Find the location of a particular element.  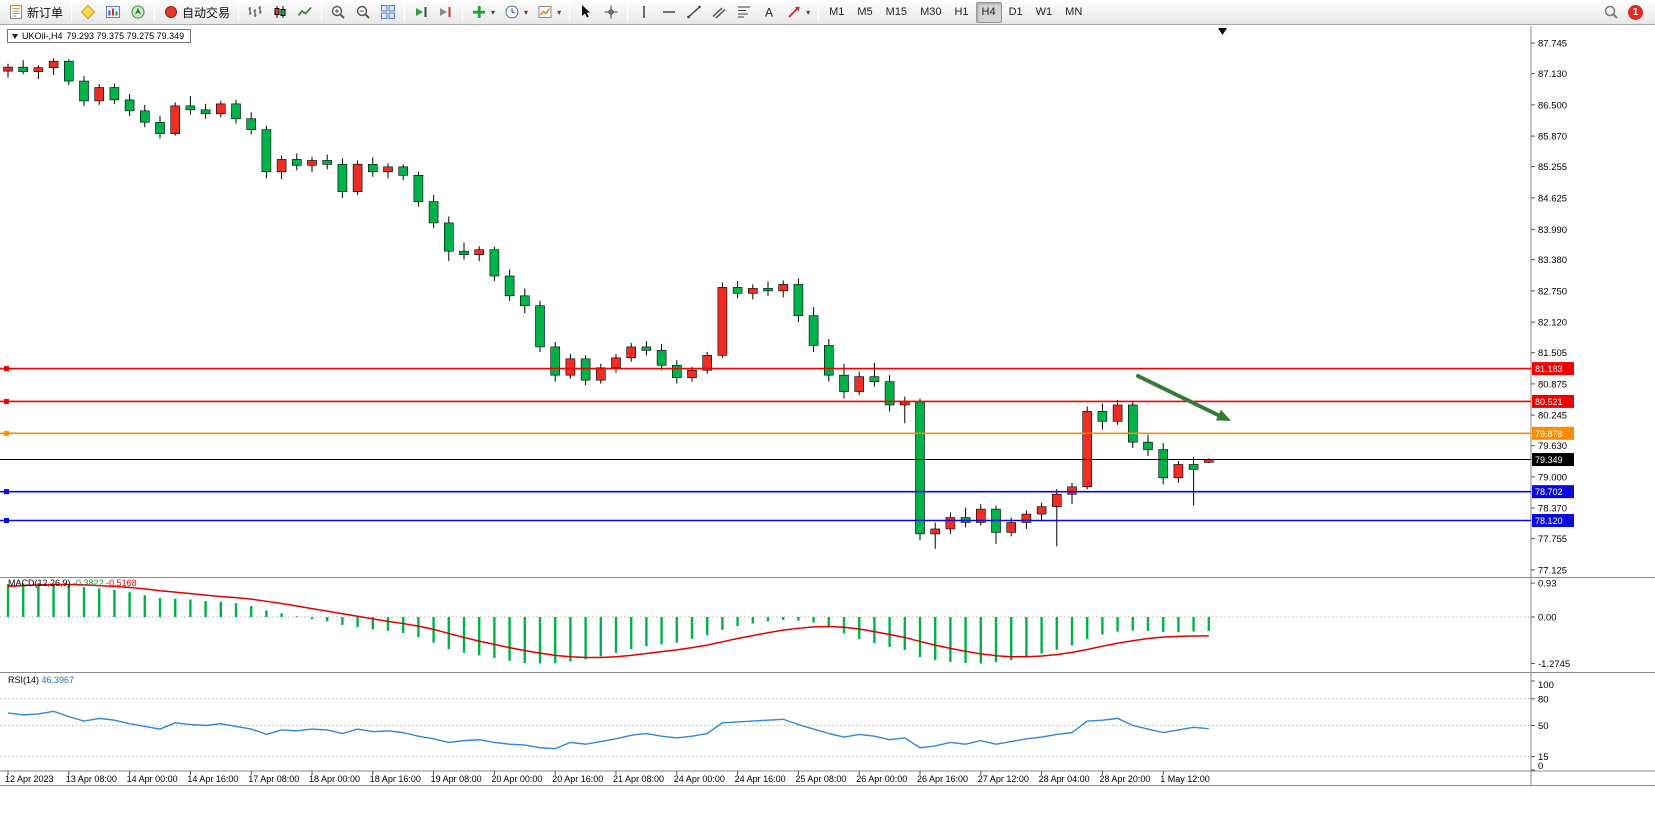

auto-scroll-button is located at coordinates (421, 12).